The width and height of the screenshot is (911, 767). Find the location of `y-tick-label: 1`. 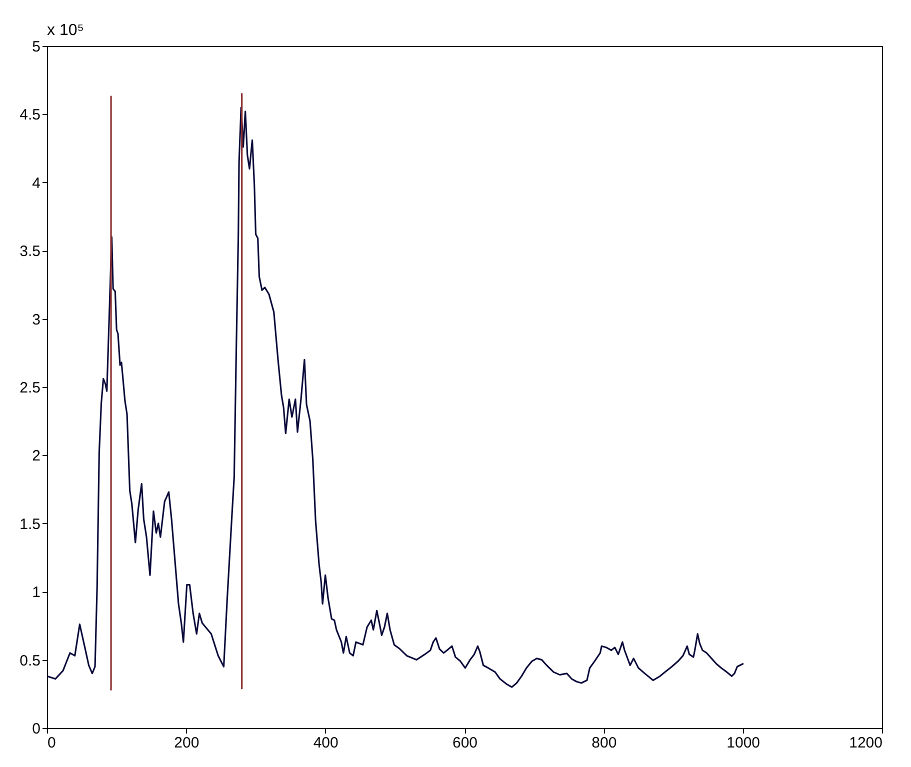

y-tick-label: 1 is located at coordinates (36, 593).